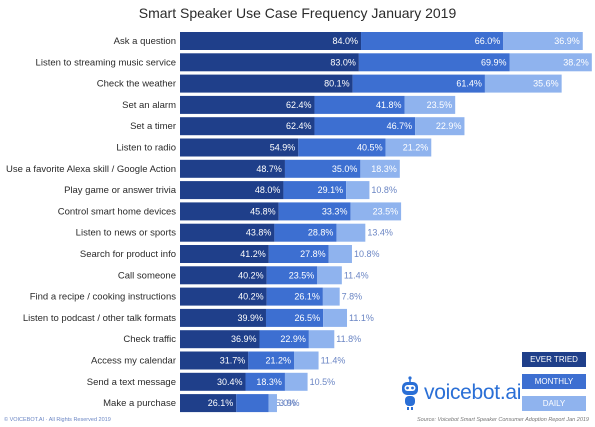  What do you see at coordinates (103, 297) in the screenshot?
I see `category-label: Find a recipe / cooking instructions` at bounding box center [103, 297].